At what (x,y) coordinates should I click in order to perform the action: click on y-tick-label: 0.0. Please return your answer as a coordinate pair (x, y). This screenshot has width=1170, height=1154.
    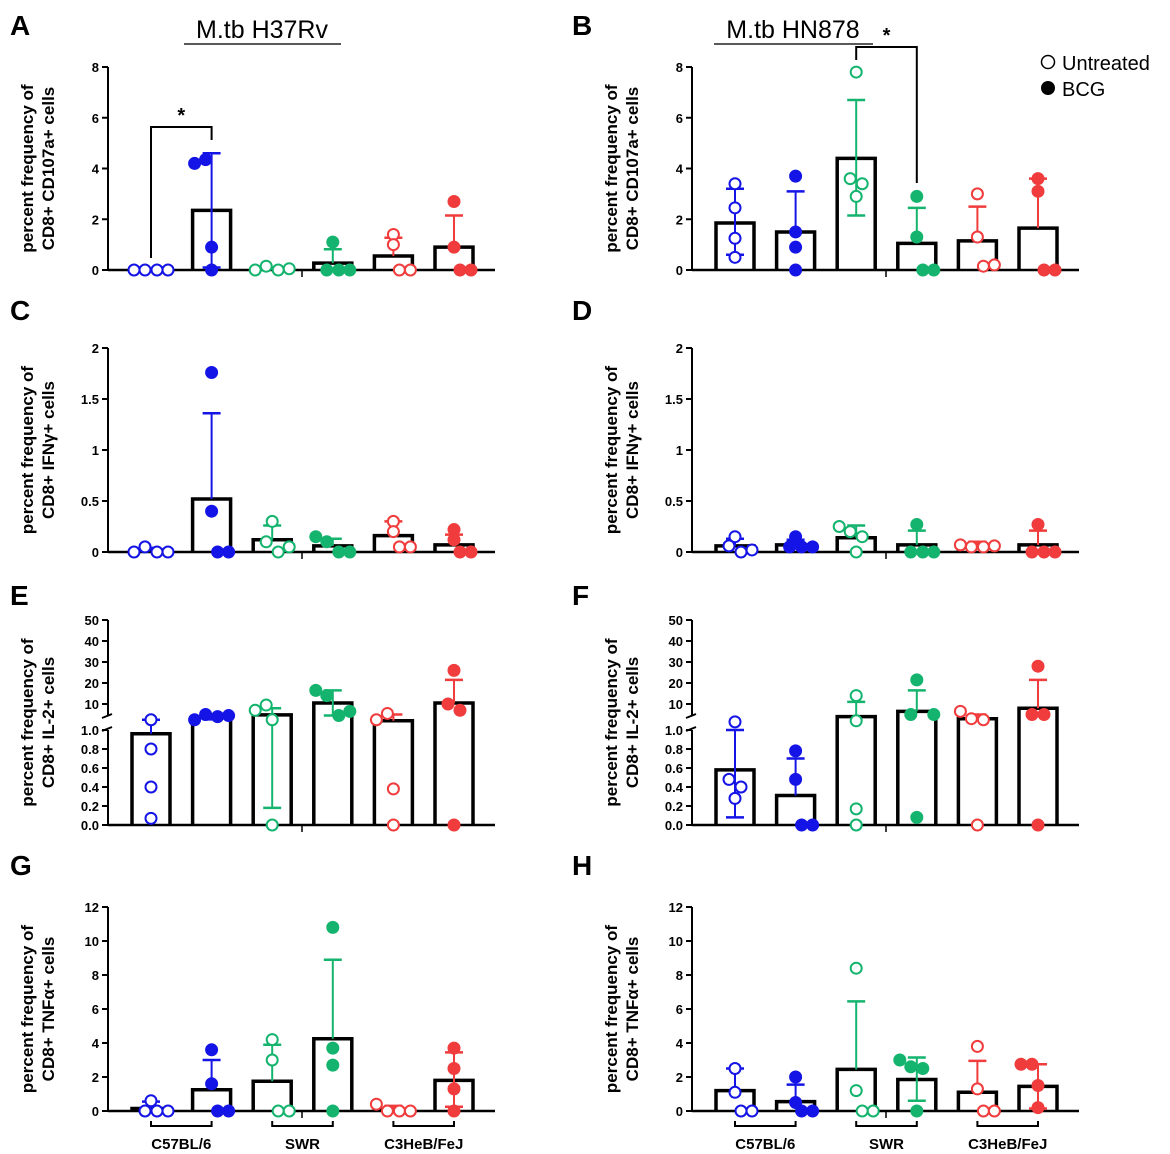
    Looking at the image, I should click on (674, 825).